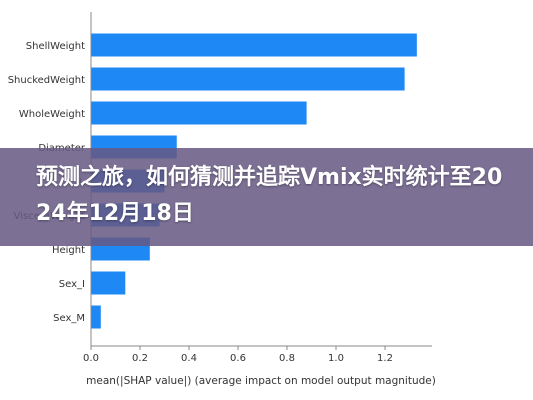 This screenshot has height=400, width=533. I want to click on x-tick-label: 1.0, so click(336, 358).